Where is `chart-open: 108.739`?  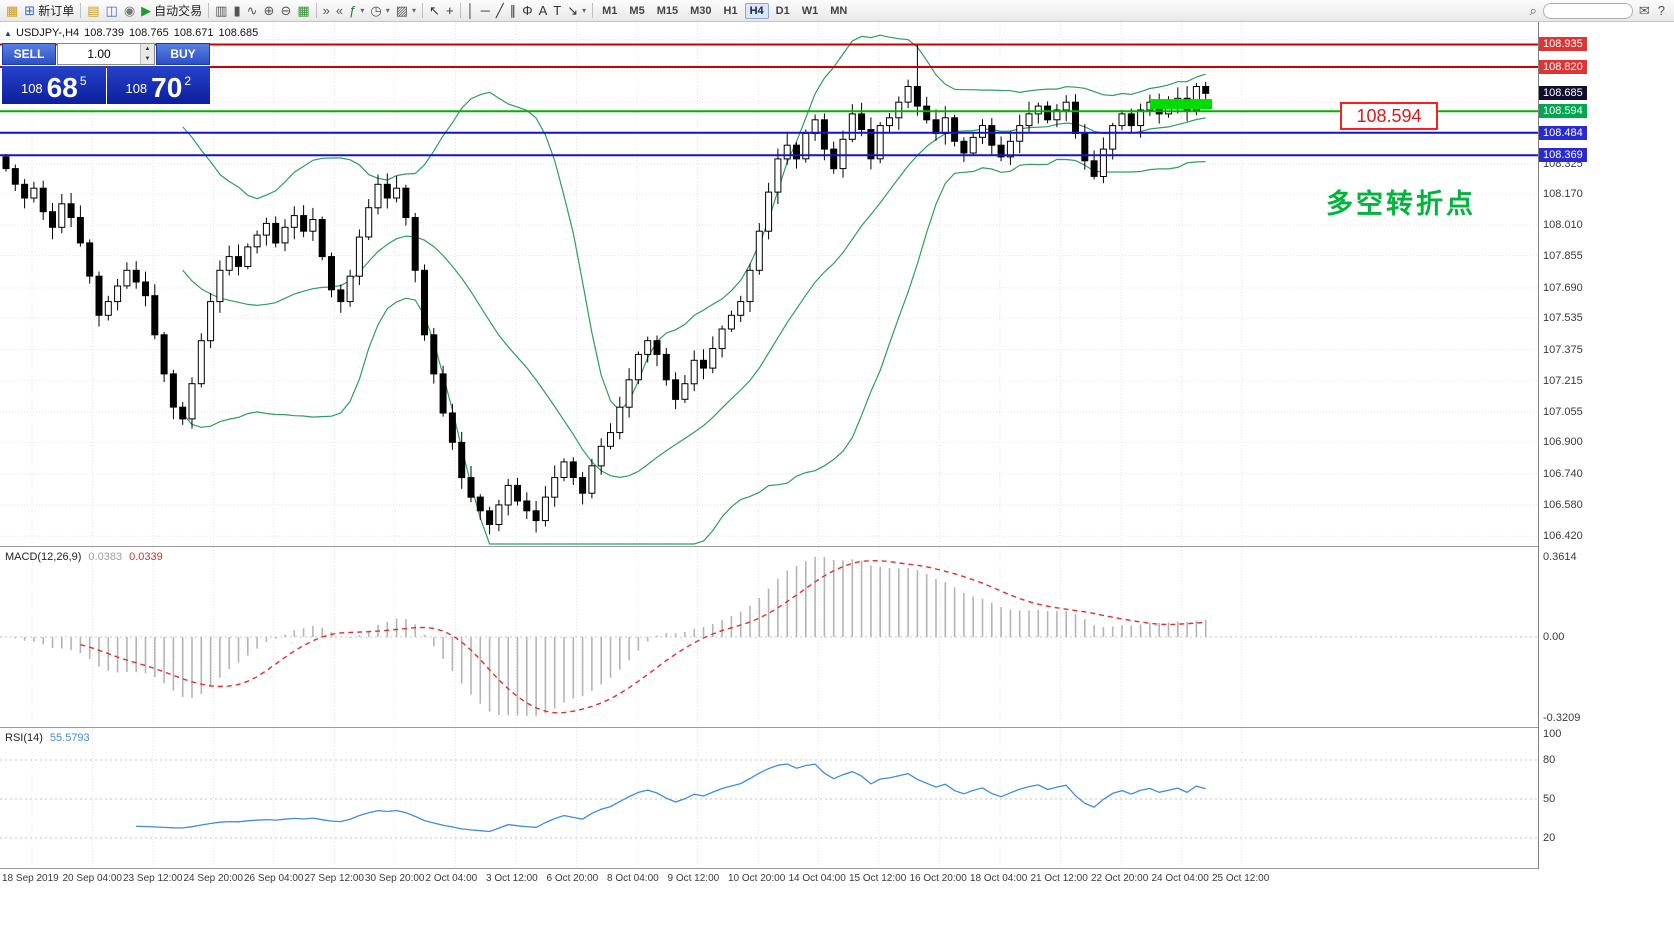 chart-open: 108.739 is located at coordinates (104, 33).